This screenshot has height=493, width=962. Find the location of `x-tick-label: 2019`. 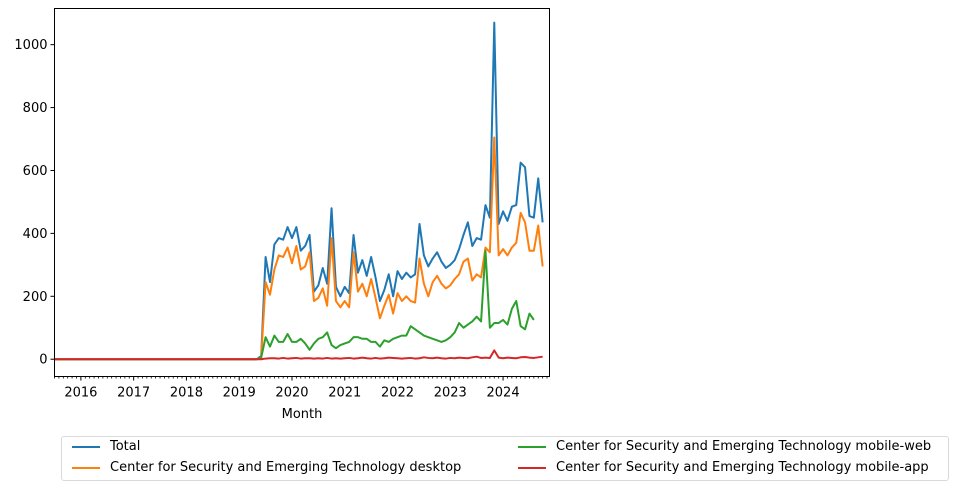

x-tick-label: 2019 is located at coordinates (239, 393).